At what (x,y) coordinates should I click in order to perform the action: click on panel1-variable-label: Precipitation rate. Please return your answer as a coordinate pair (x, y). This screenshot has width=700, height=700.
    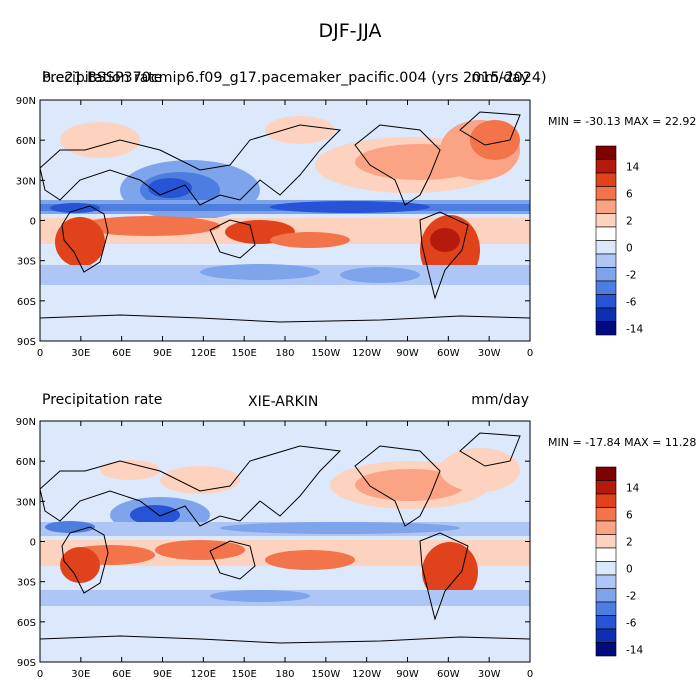
    Looking at the image, I should click on (102, 78).